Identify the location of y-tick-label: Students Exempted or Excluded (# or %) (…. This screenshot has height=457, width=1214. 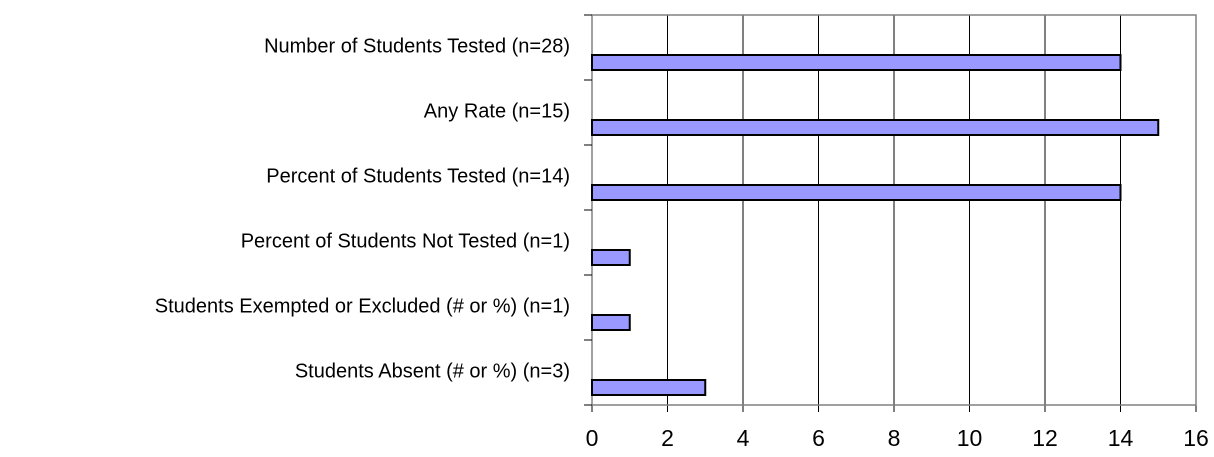
(362, 306).